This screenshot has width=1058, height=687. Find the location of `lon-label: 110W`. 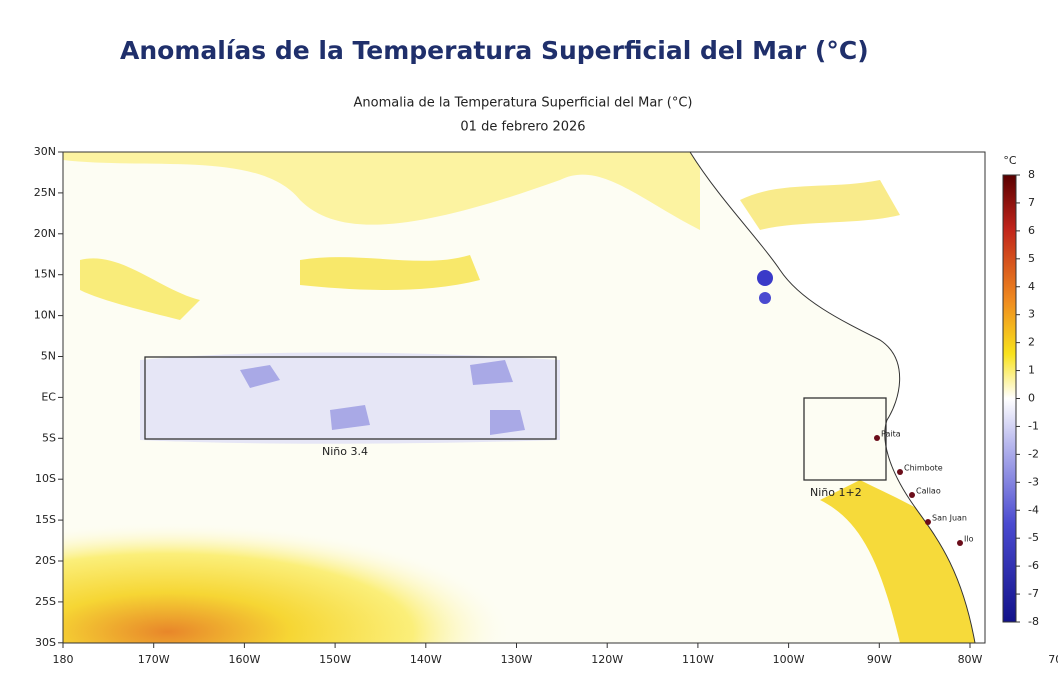

lon-label: 110W is located at coordinates (698, 659).